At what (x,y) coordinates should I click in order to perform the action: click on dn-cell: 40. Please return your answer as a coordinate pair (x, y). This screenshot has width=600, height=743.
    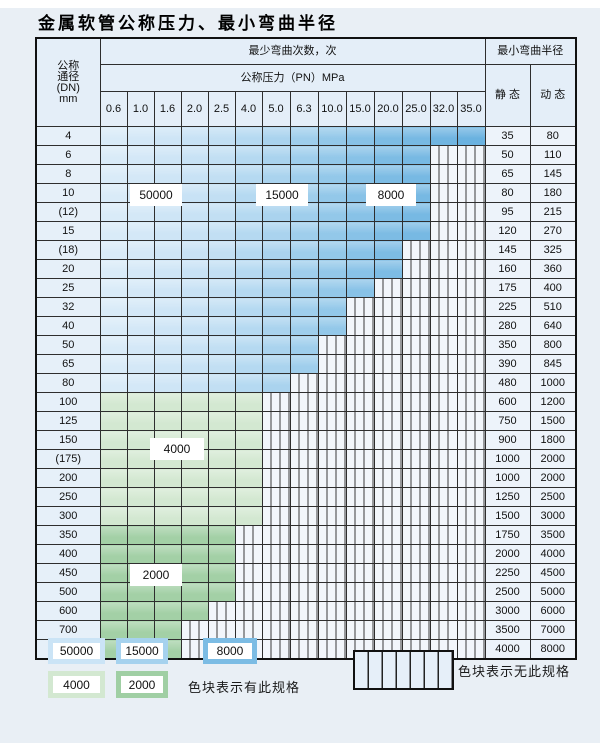
    Looking at the image, I should click on (68, 326).